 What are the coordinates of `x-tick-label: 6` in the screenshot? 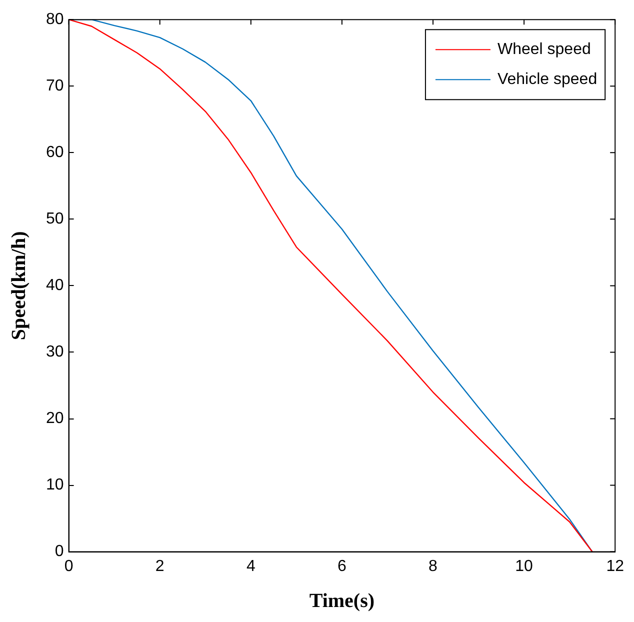 It's located at (341, 566).